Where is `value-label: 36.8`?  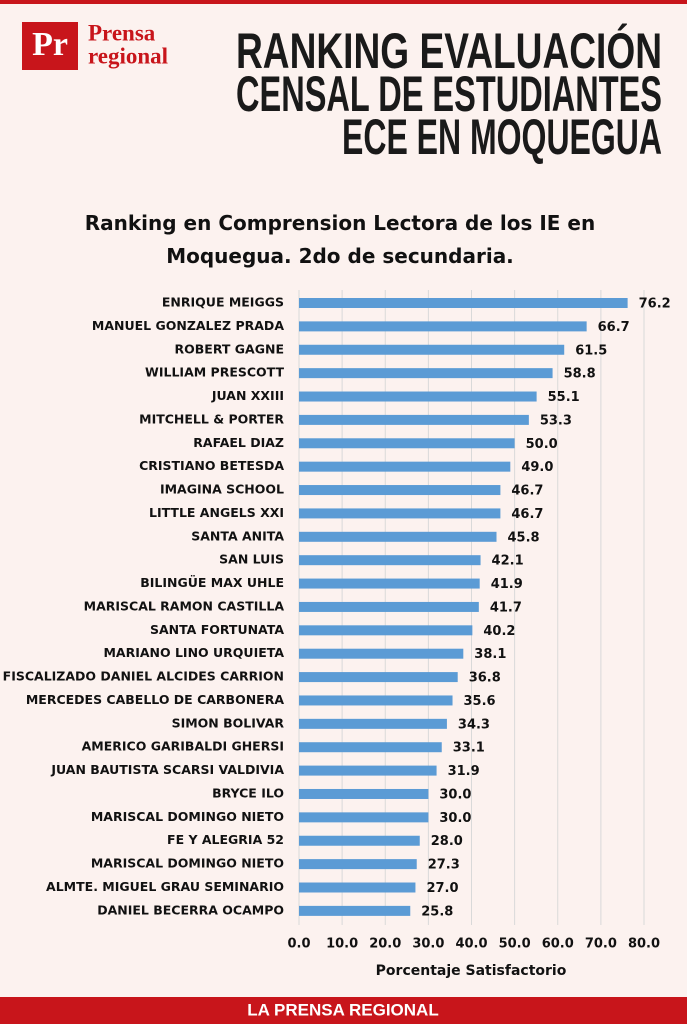
value-label: 36.8 is located at coordinates (485, 678).